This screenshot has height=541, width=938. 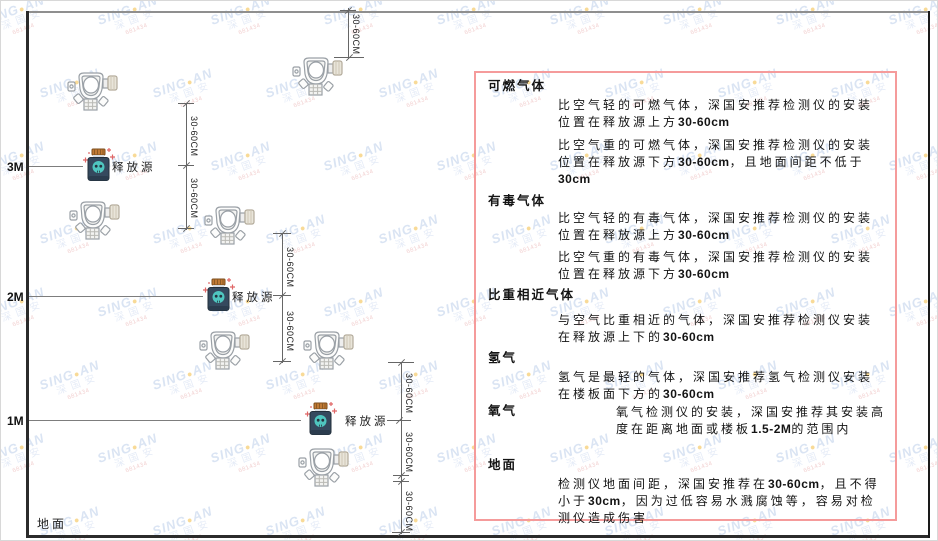 I want to click on level-line-2m, so click(x=116, y=296).